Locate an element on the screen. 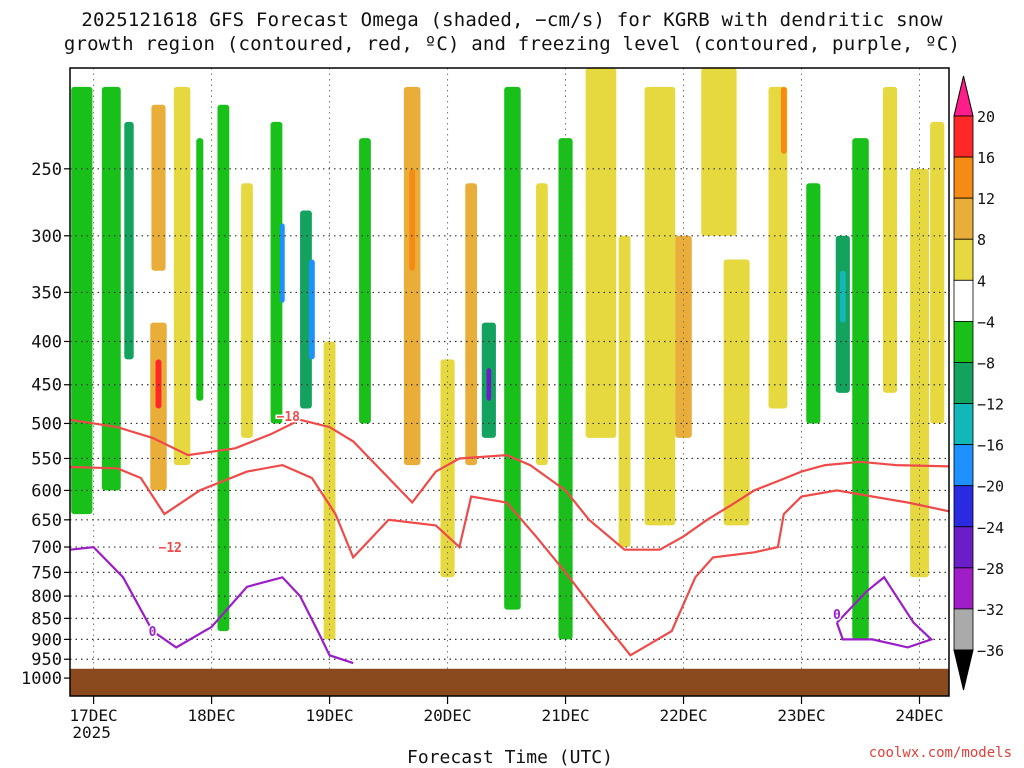  x-axis-label: Forecast Time (UTC) is located at coordinates (510, 757).